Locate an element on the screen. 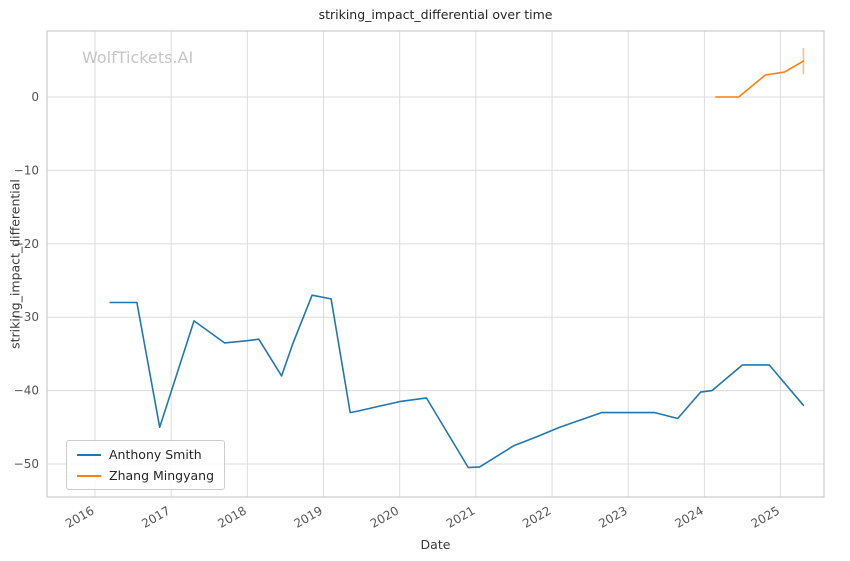 The image size is (850, 561). legend-label: Anthony Smith is located at coordinates (155, 454).